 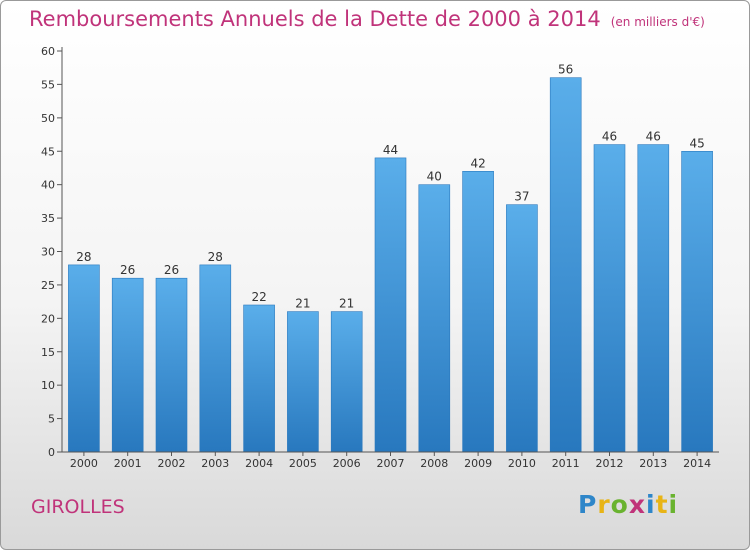 What do you see at coordinates (84, 358) in the screenshot?
I see `bar-2000` at bounding box center [84, 358].